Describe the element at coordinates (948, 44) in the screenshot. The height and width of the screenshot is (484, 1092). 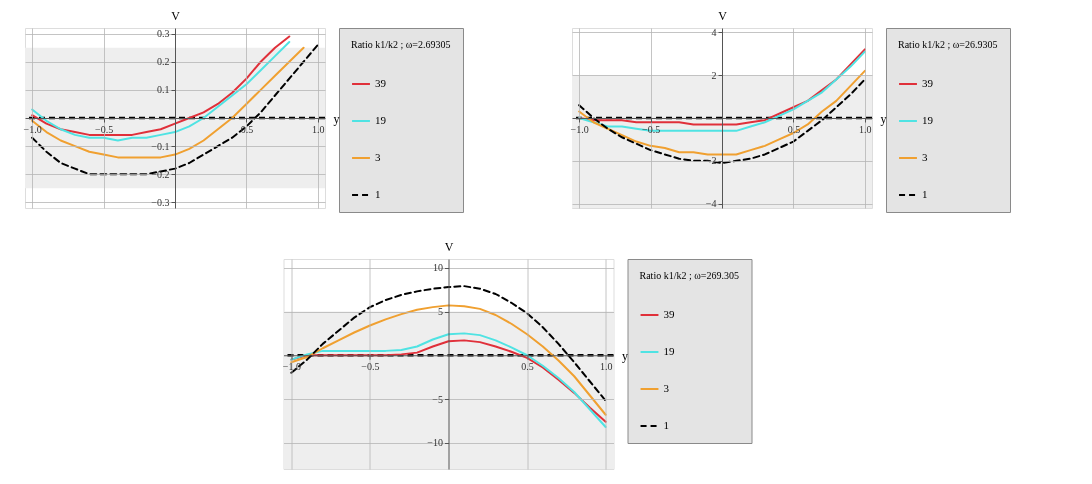
I see `legend-title: Ratio k1/k2 ; ω=26.9305` at that location.